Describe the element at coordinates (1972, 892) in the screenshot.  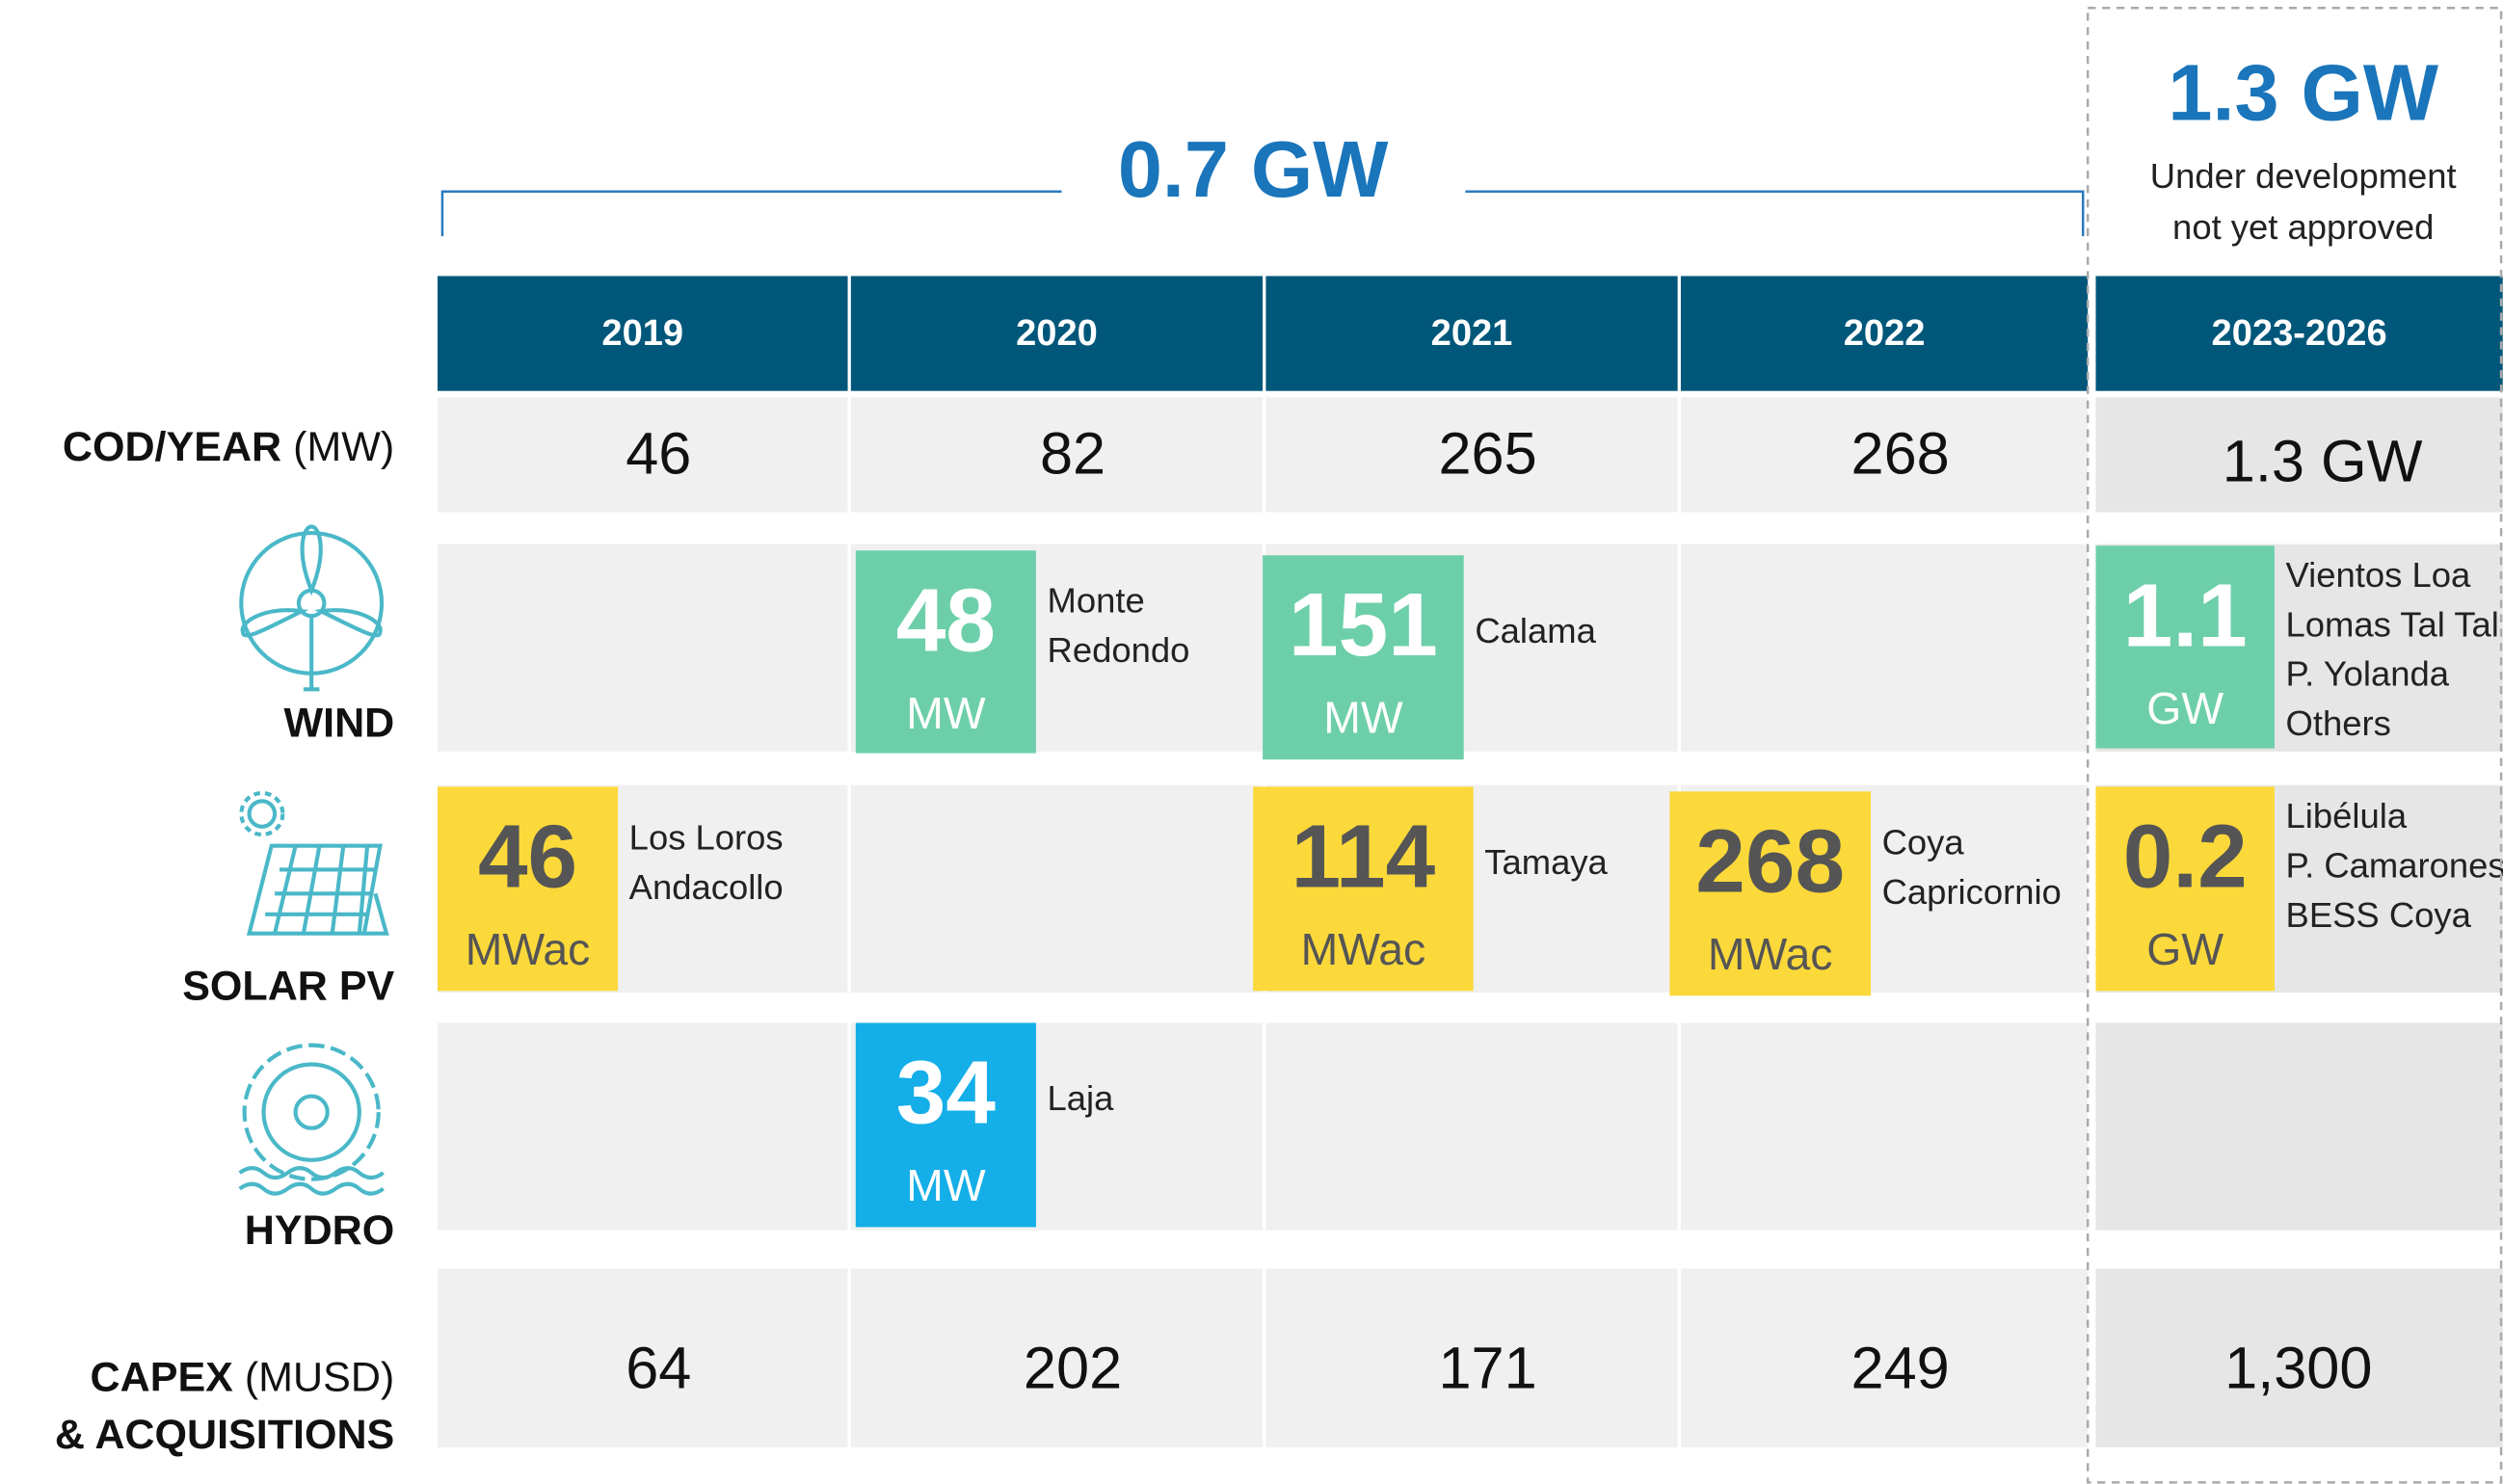
I see `project-name: Capricornio` at that location.